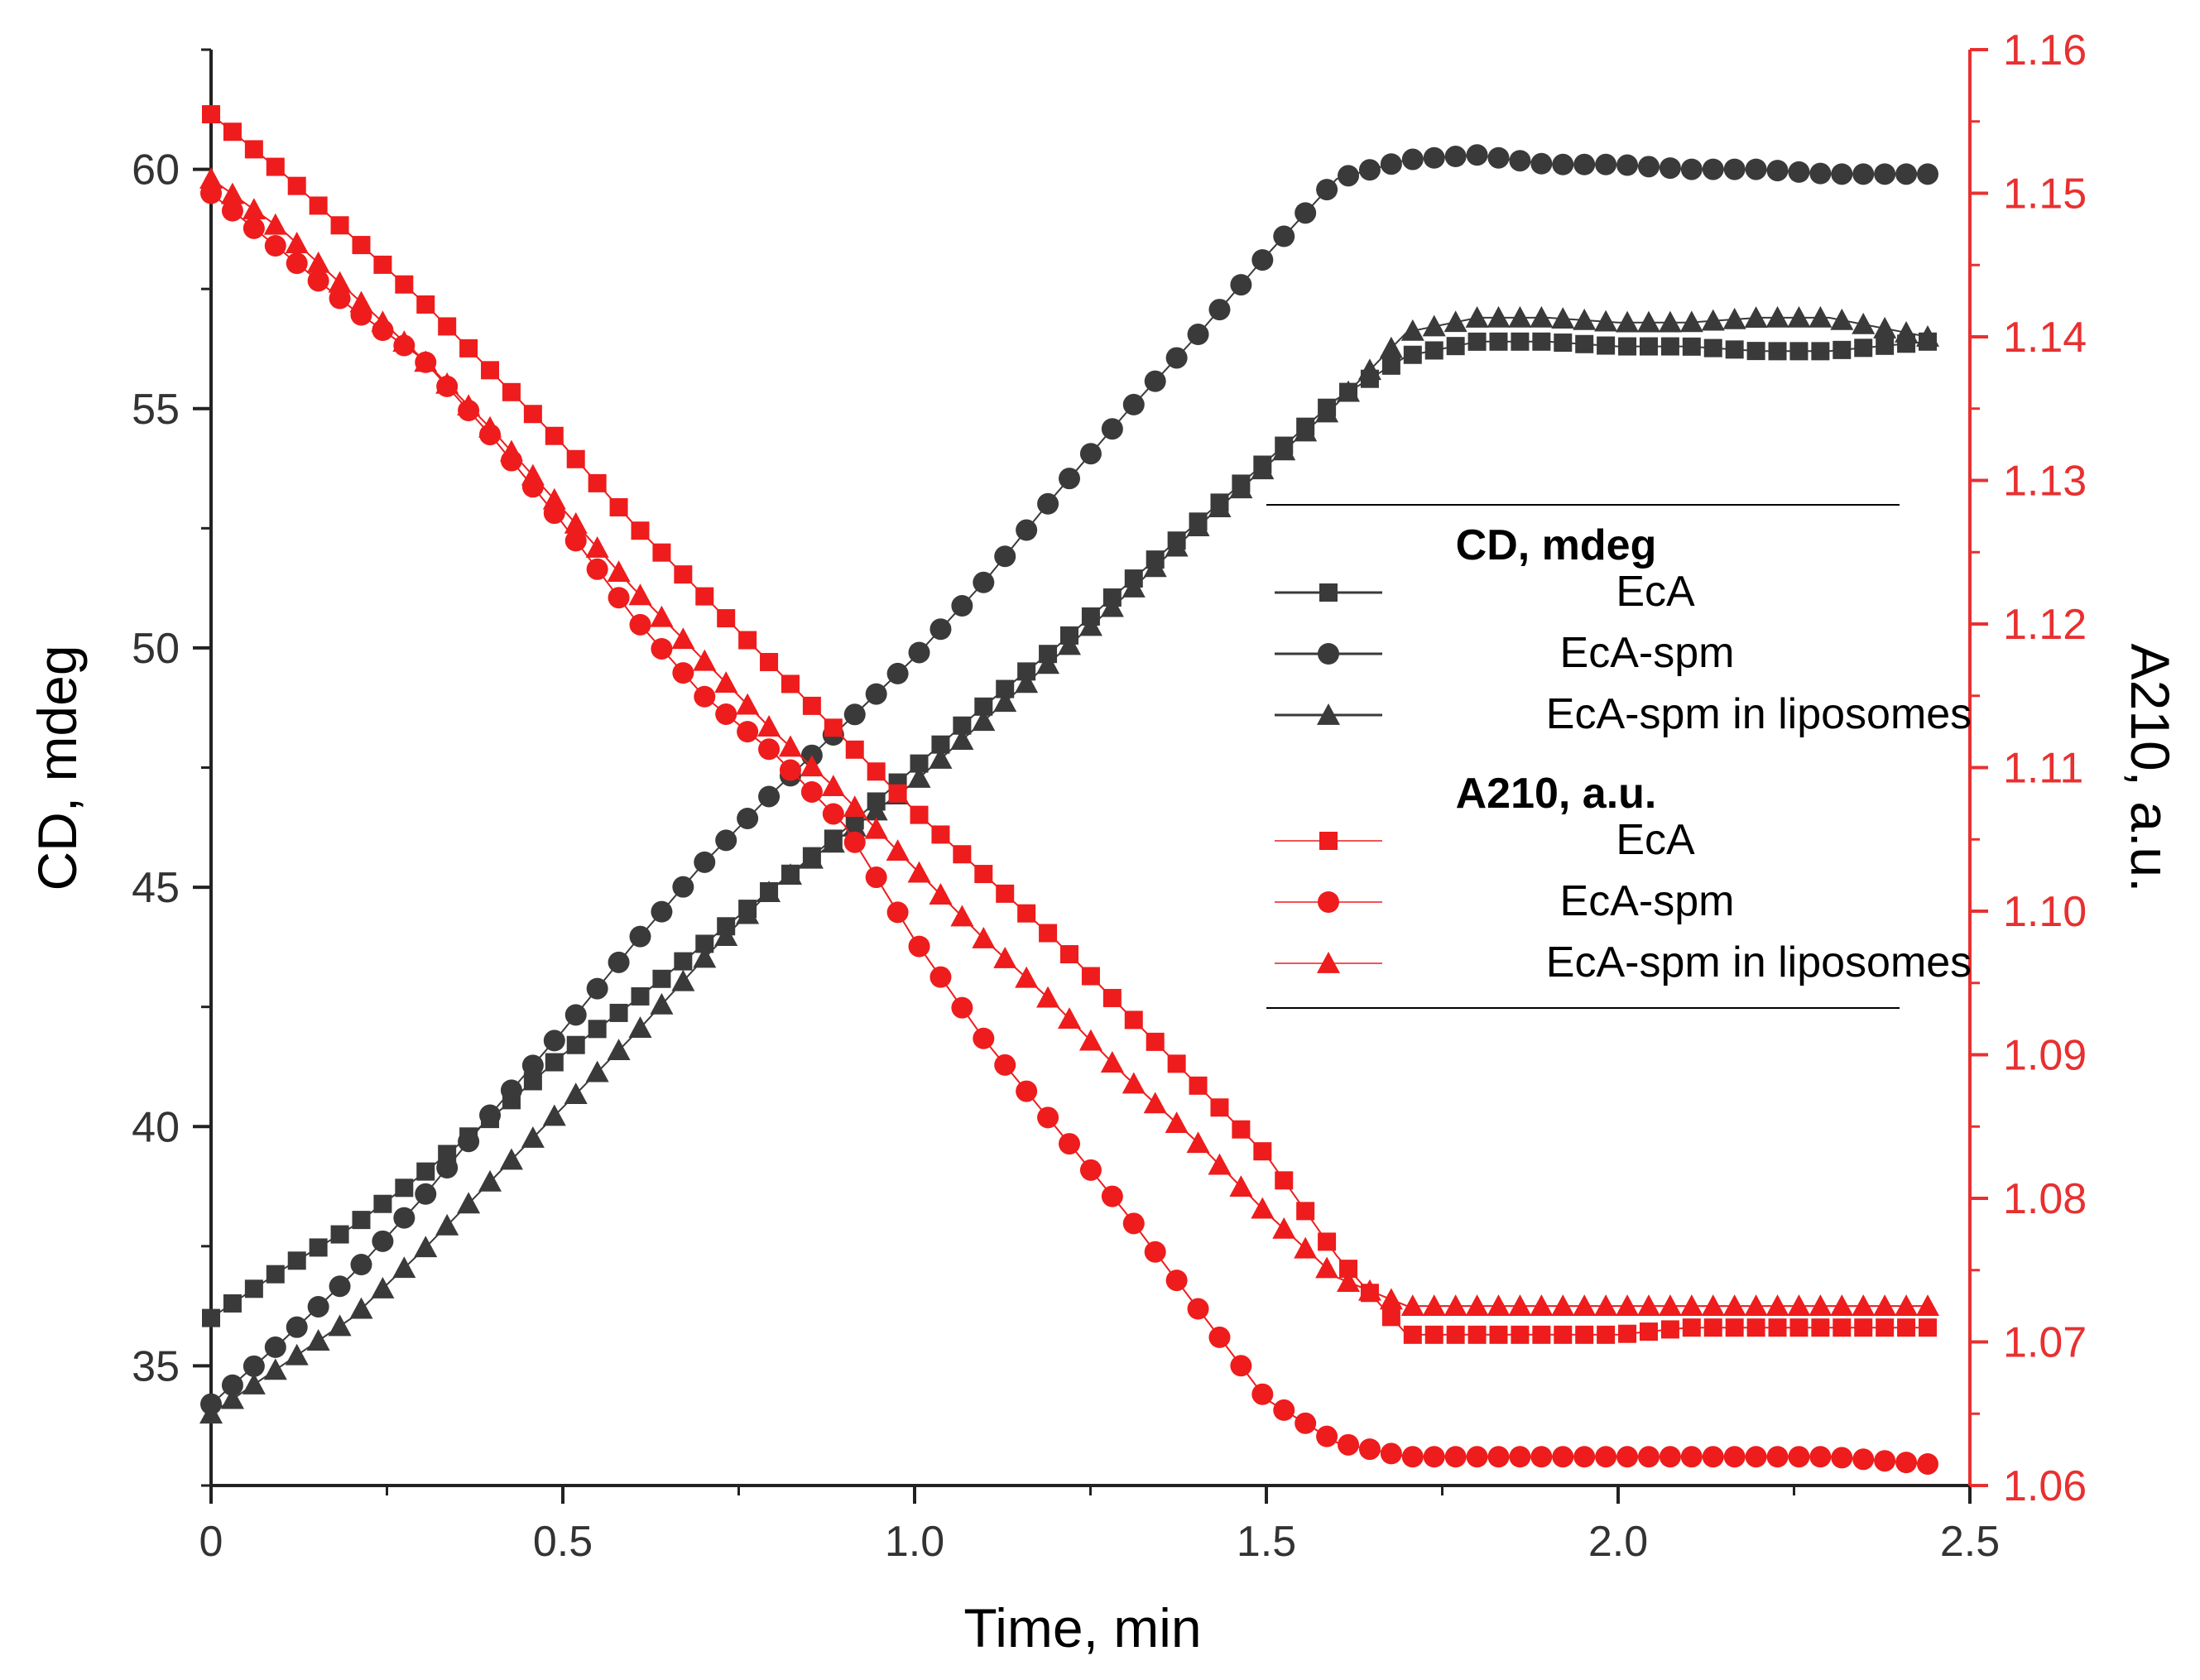 This screenshot has height=1680, width=2200. What do you see at coordinates (2150, 768) in the screenshot?
I see `y-axis-right-title: A210, a.u.` at bounding box center [2150, 768].